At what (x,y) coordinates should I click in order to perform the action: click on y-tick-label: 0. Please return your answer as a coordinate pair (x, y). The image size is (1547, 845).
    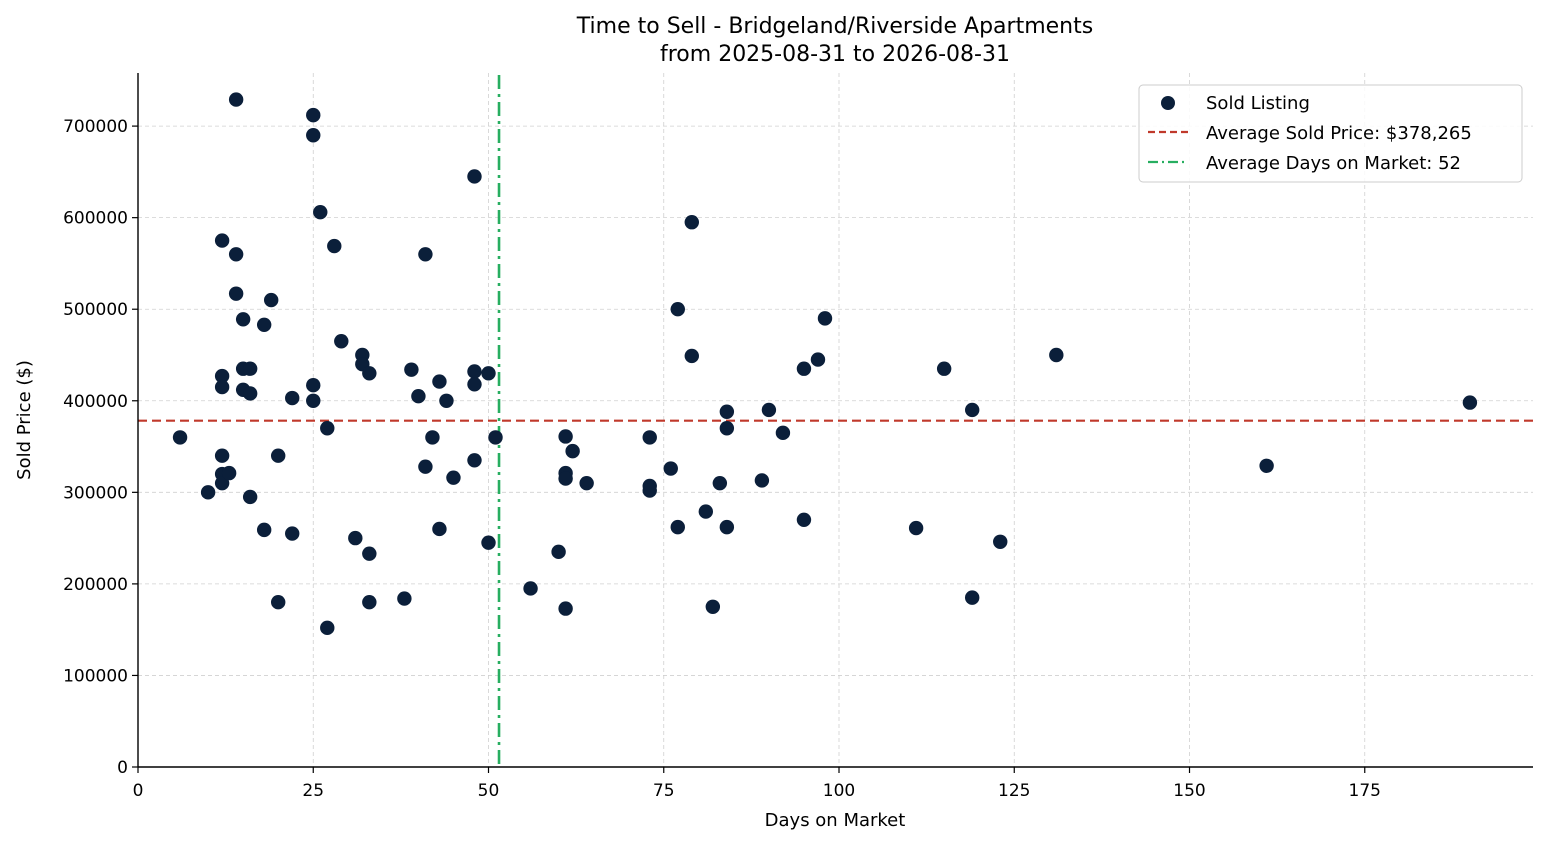
    Looking at the image, I should click on (122, 768).